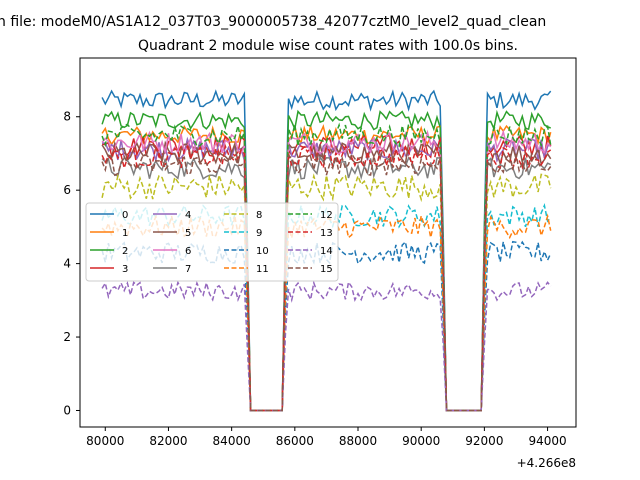 The height and width of the screenshot is (480, 640). Describe the element at coordinates (105, 441) in the screenshot. I see `x-tick-label: 80000` at that location.